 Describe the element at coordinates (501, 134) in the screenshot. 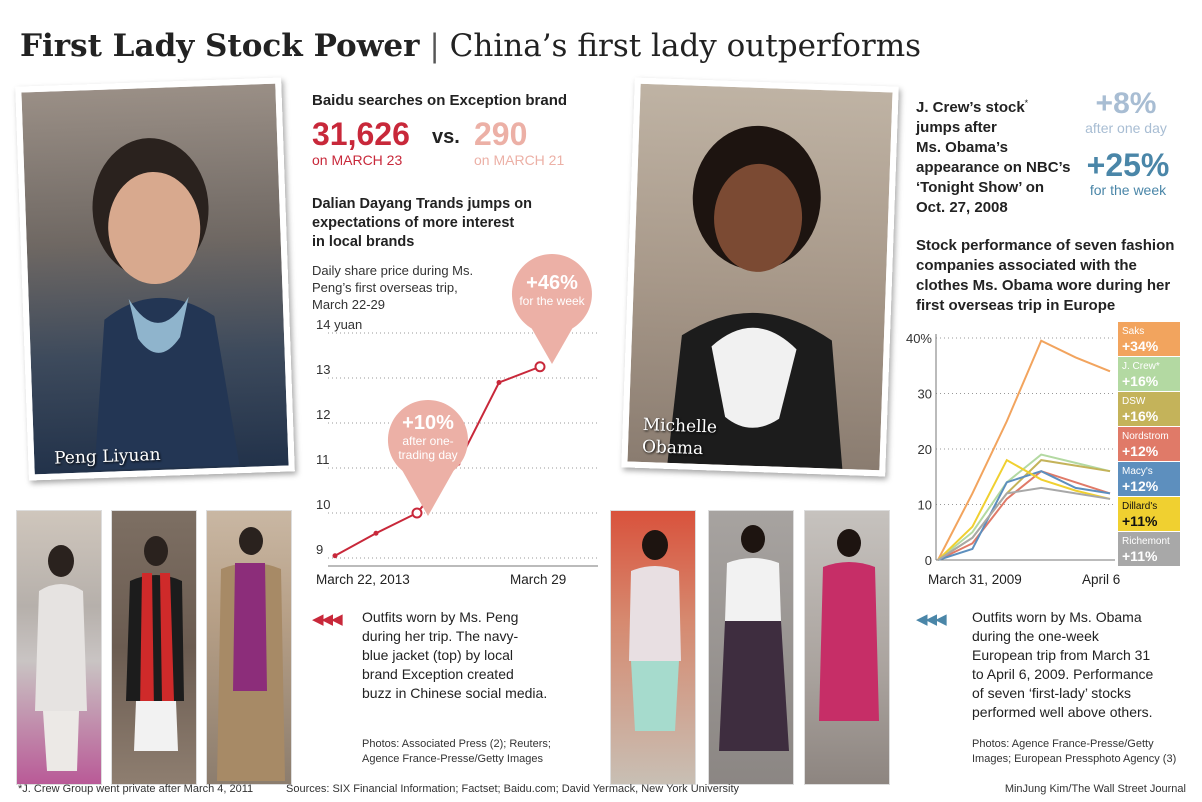

I see `baidu-value-2: 290` at that location.